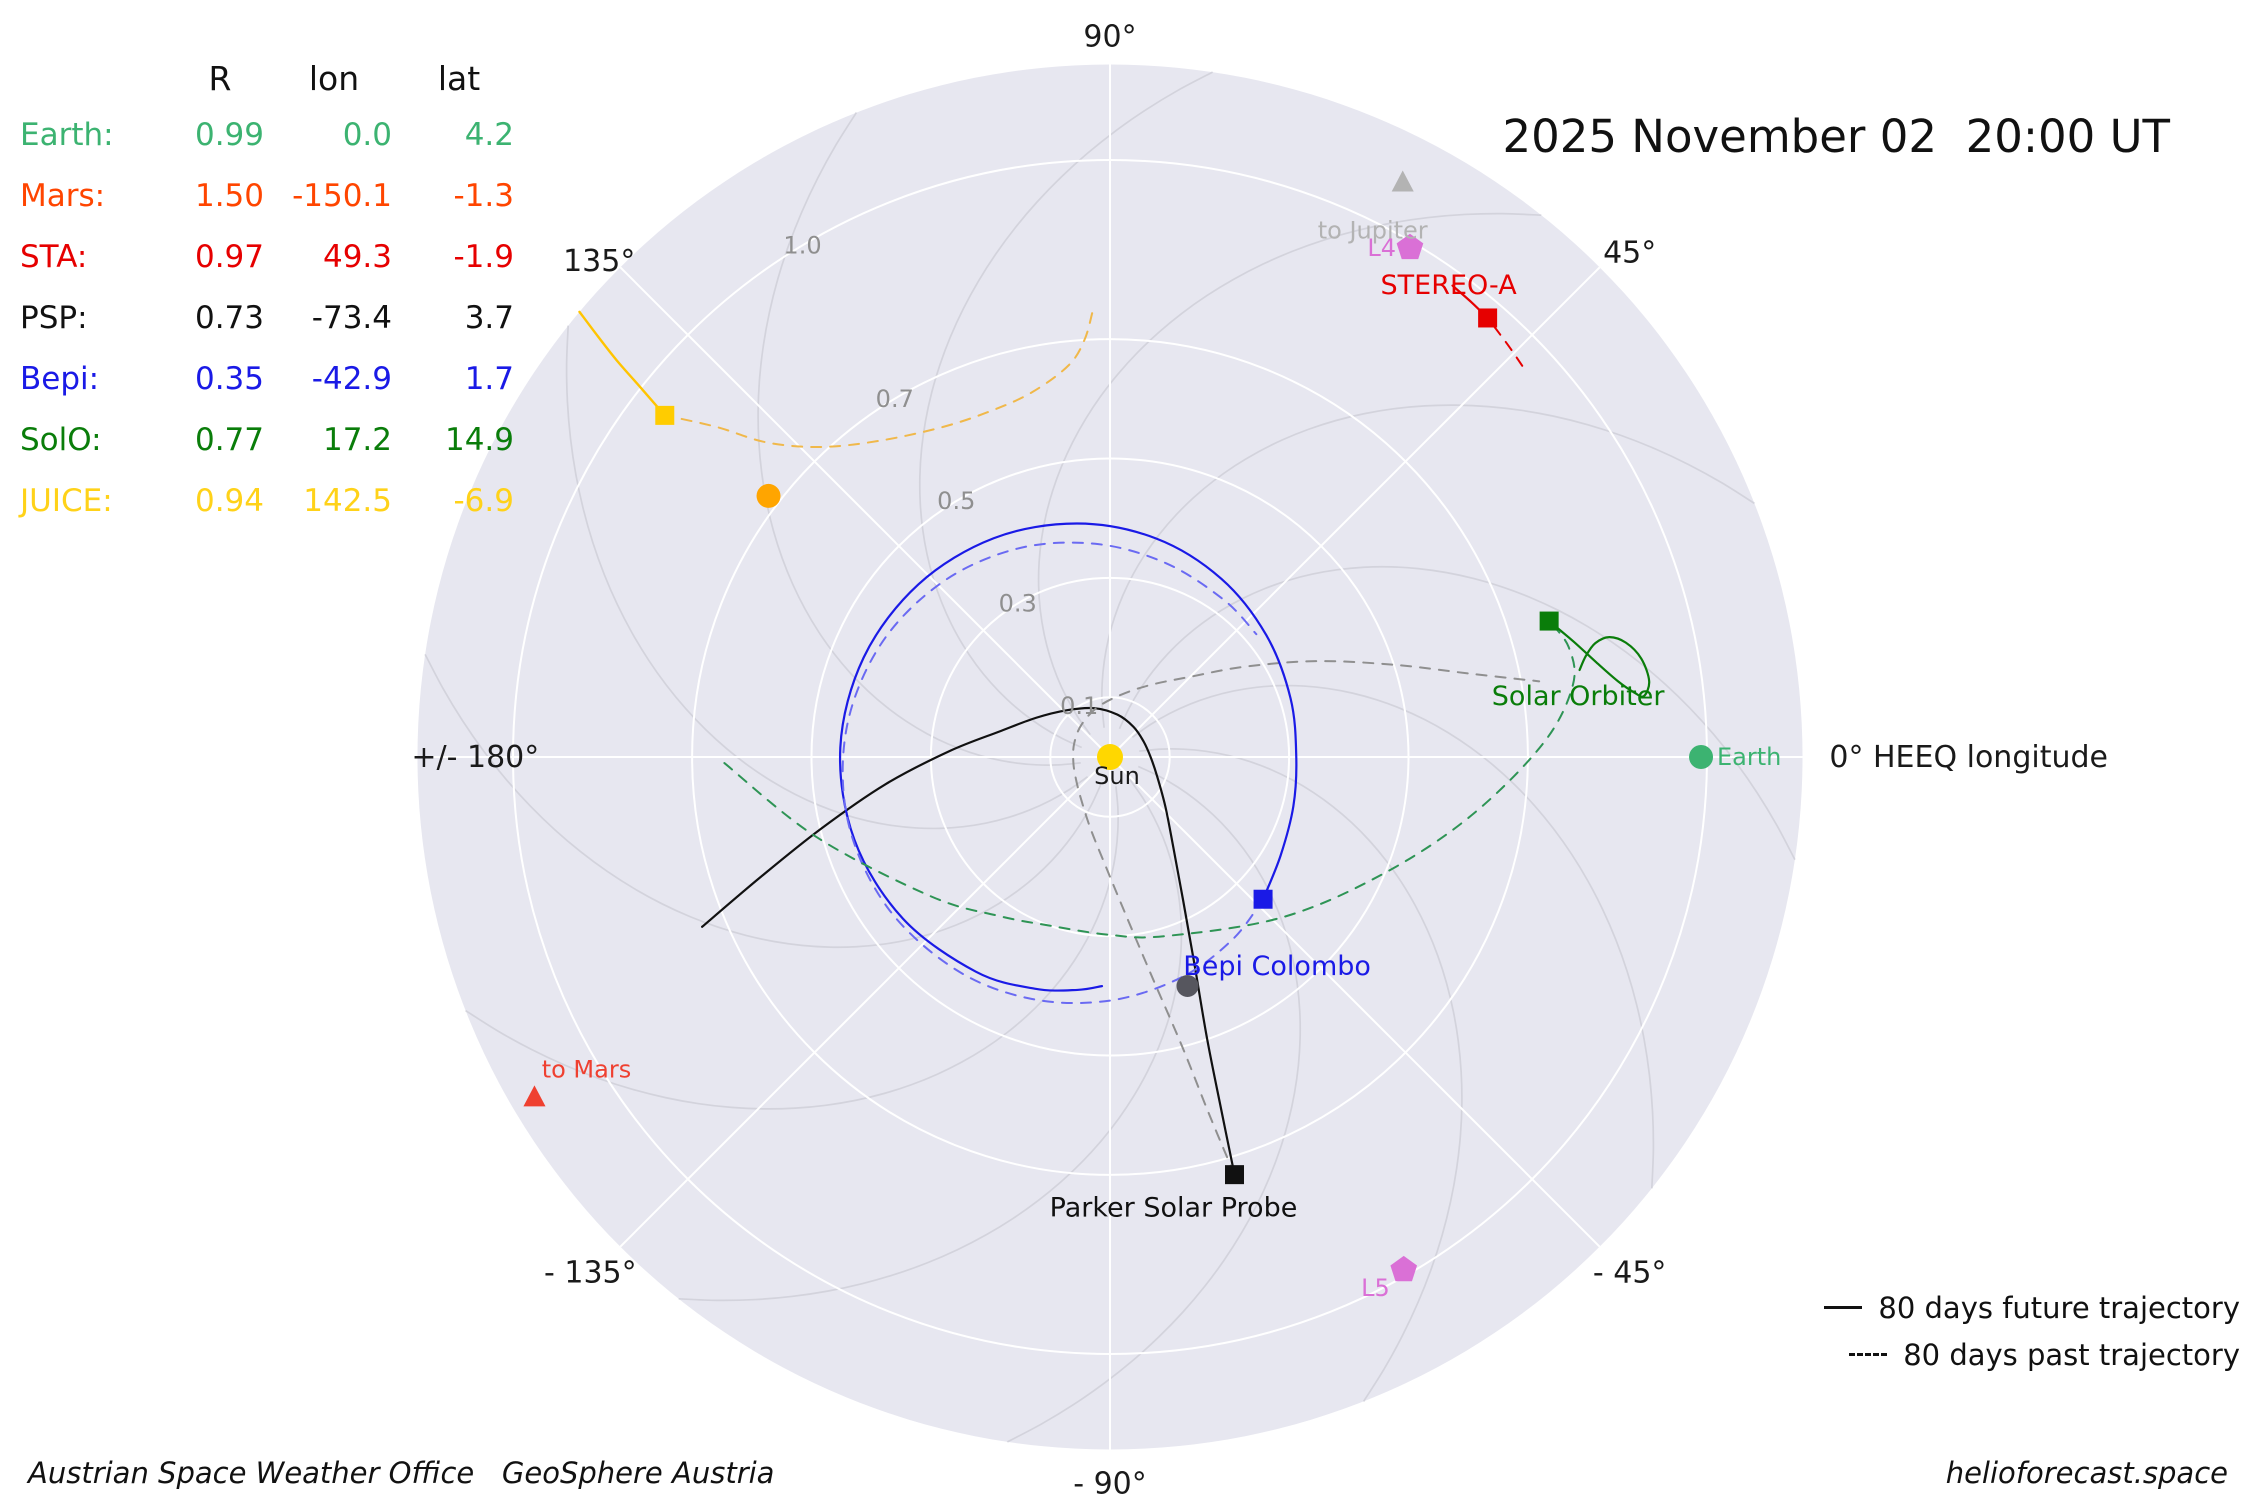 Image resolution: width=2250 pixels, height=1500 pixels. Describe the element at coordinates (895, 399) in the screenshot. I see `ring-label-0.7: 0.7` at that location.